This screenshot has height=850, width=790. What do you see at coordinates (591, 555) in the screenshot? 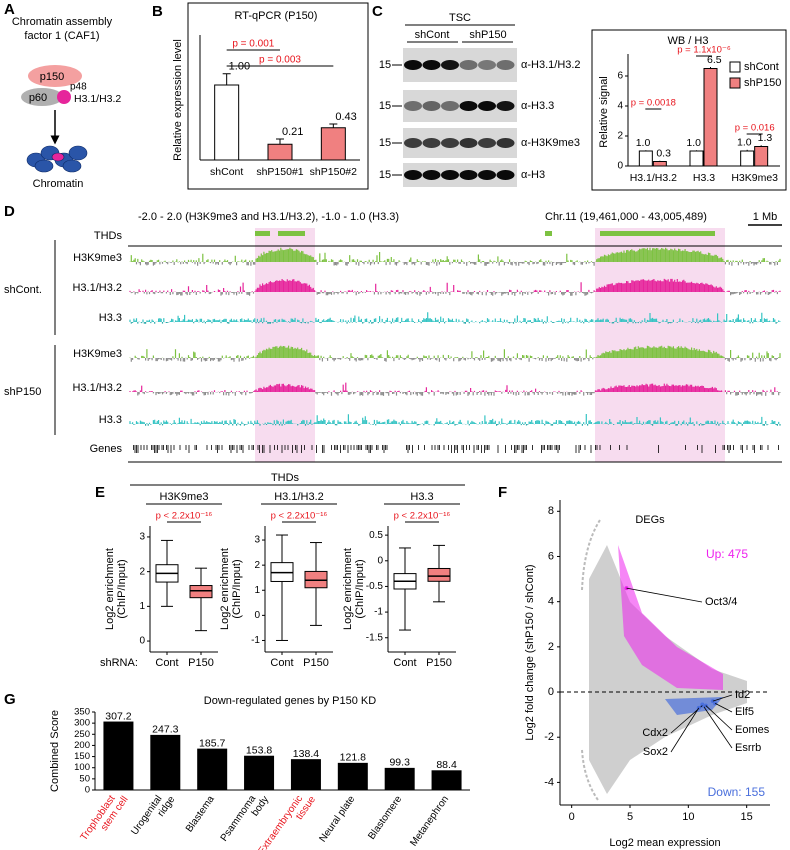
I see `low-count-arc` at bounding box center [591, 555].